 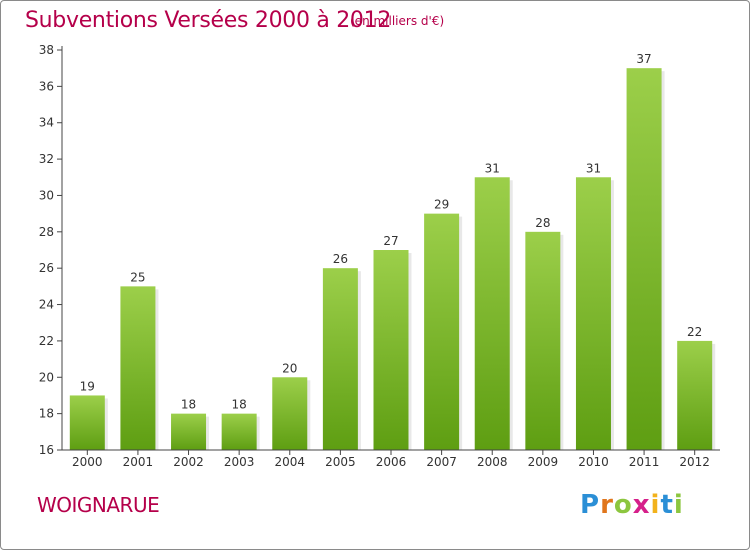 What do you see at coordinates (46, 86) in the screenshot?
I see `y-tick-label: 36` at bounding box center [46, 86].